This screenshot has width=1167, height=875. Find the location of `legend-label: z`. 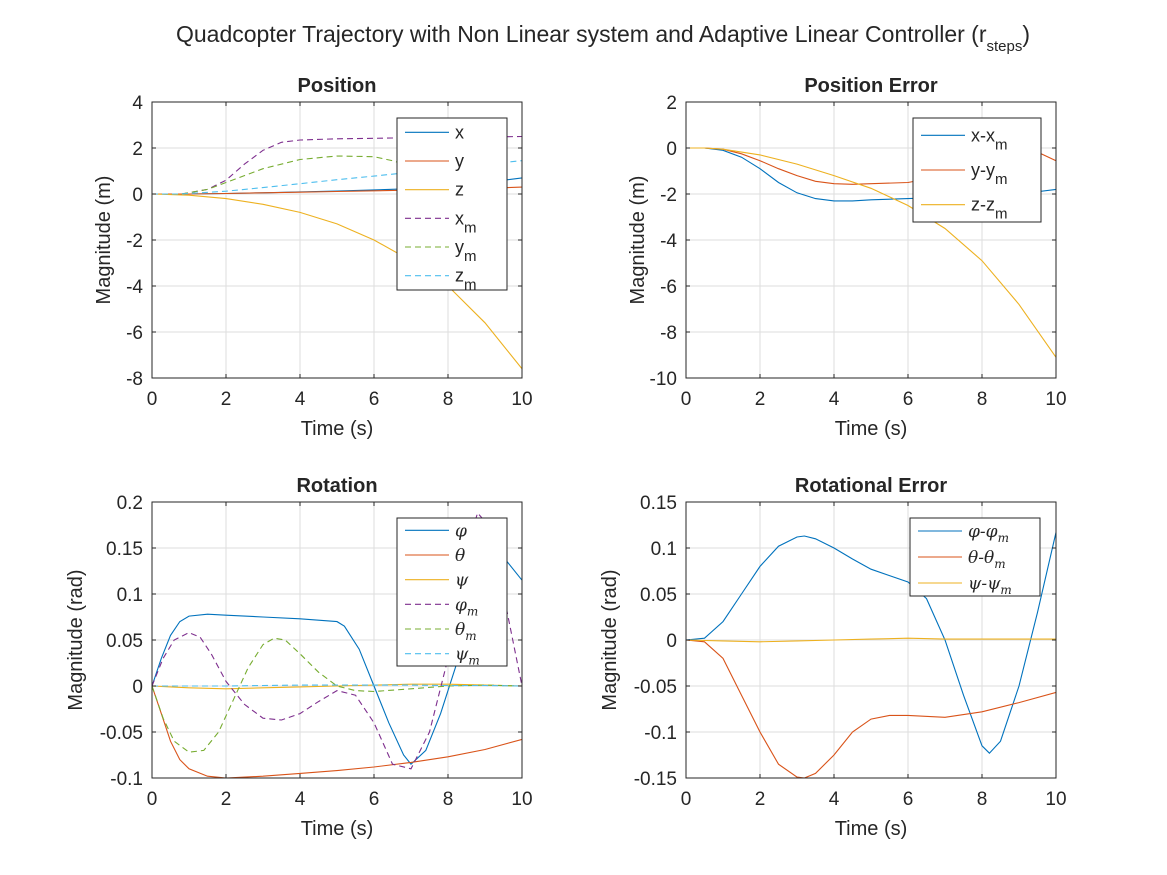

legend-label: z is located at coordinates (459, 190).